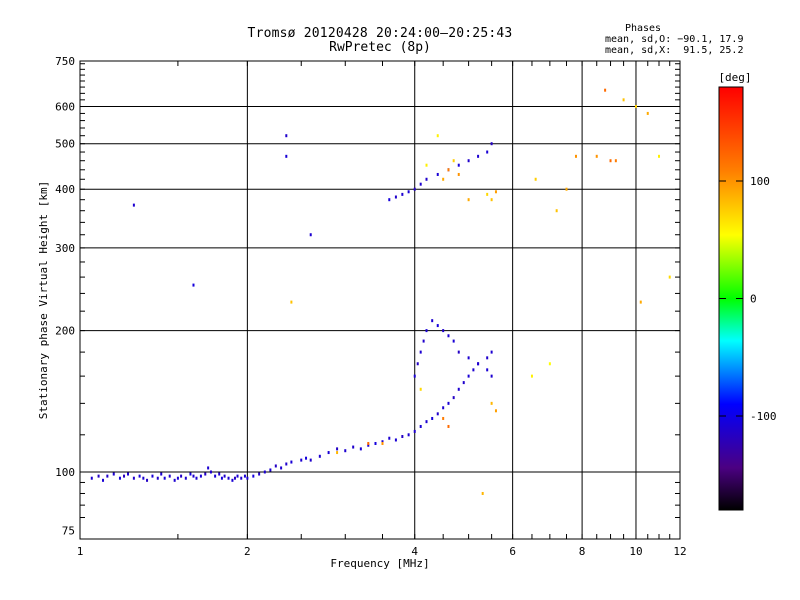  Describe the element at coordinates (65, 189) in the screenshot. I see `y-tick-label: 400` at that location.